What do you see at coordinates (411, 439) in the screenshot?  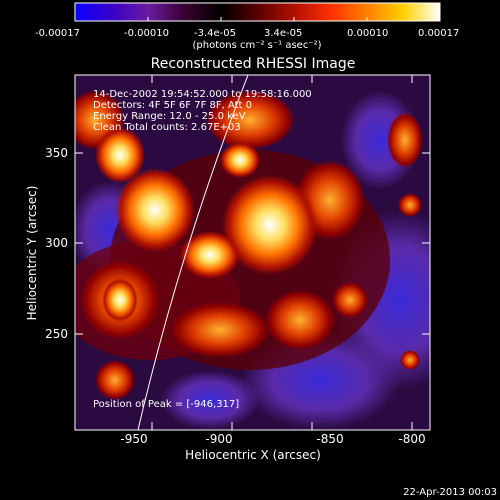 I see `x-tick-label: -800` at bounding box center [411, 439].